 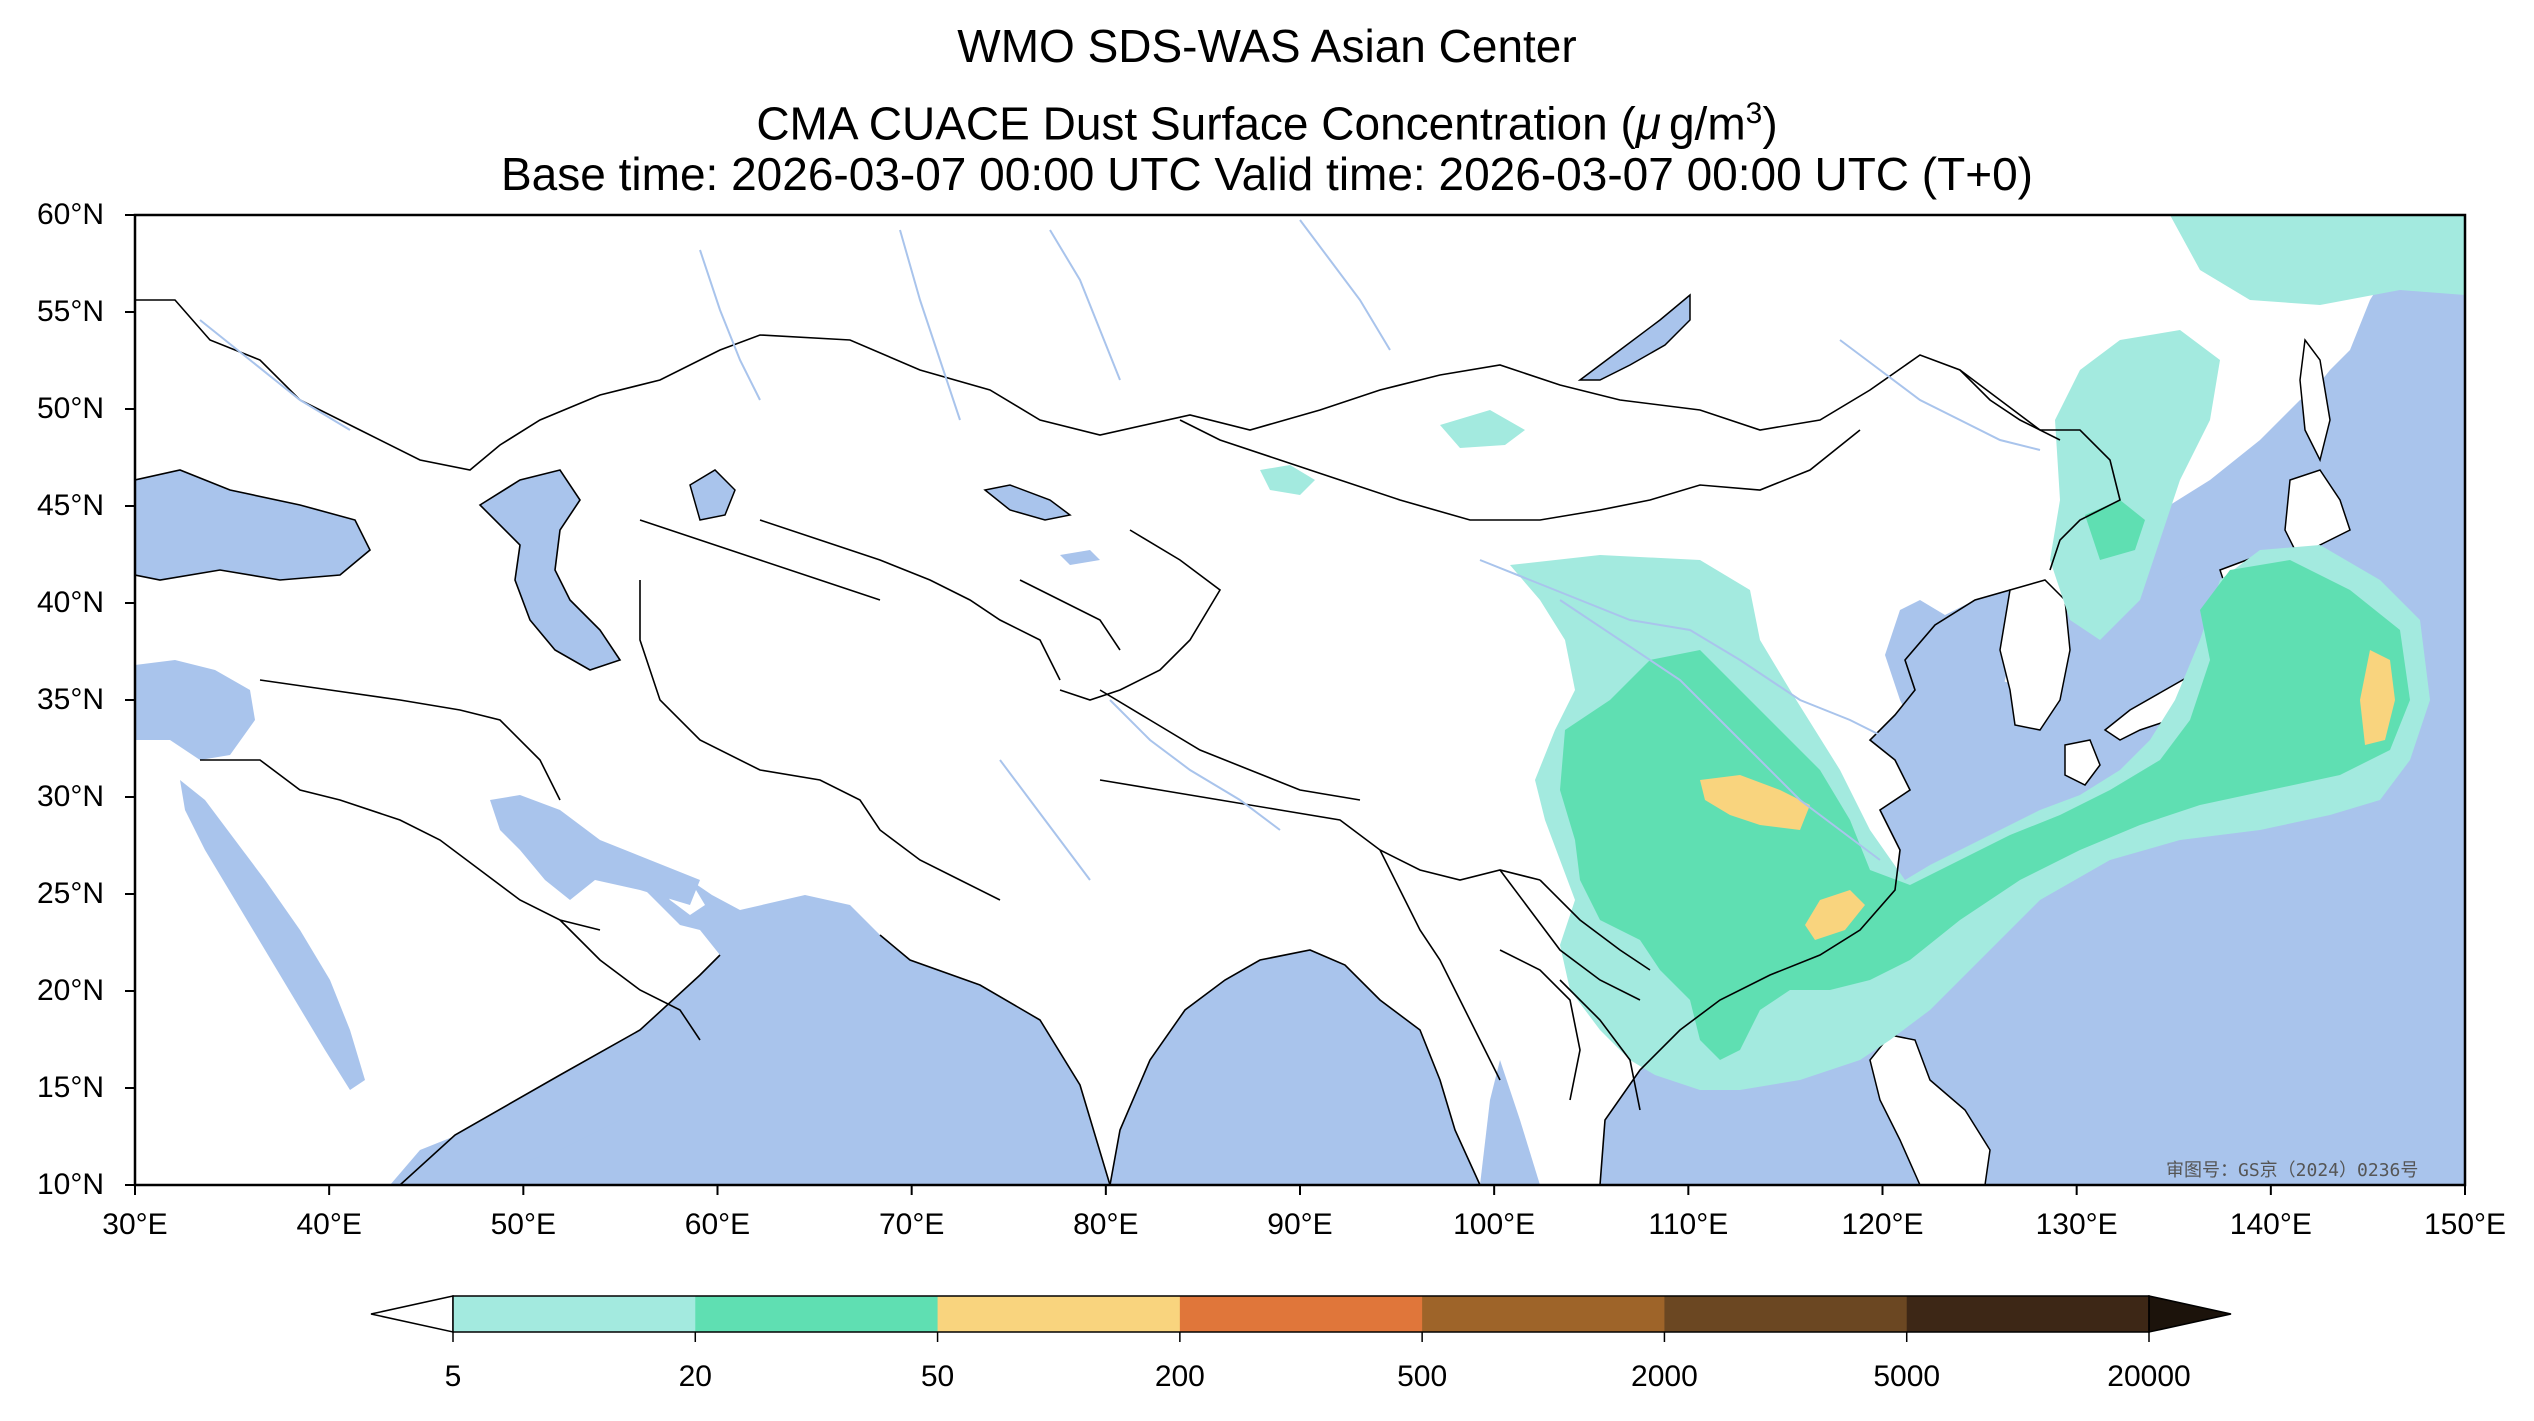 I want to click on gulf-of-aden, so click(x=505, y=1142).